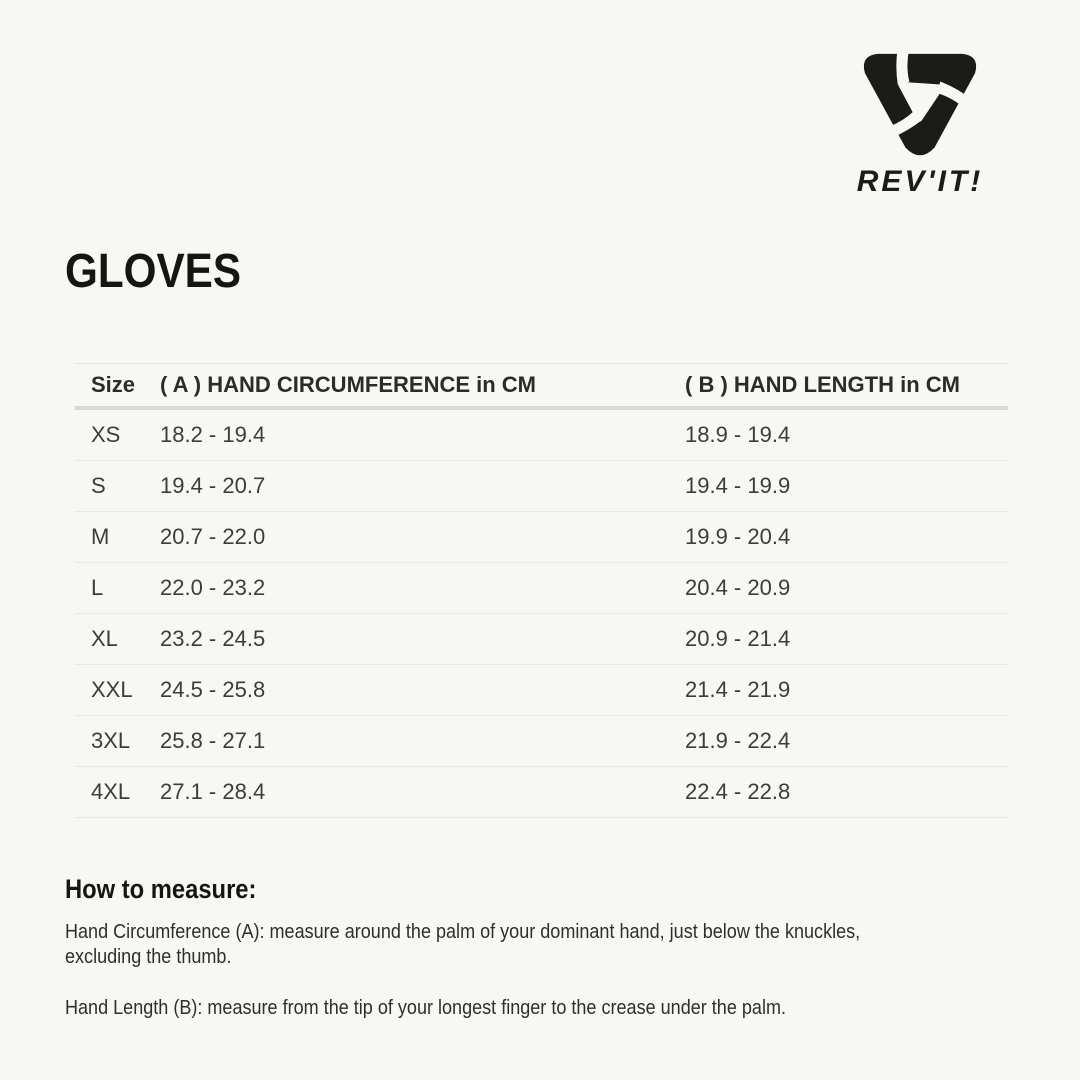 The width and height of the screenshot is (1080, 1080). I want to click on size-cell: XXL, so click(117, 690).